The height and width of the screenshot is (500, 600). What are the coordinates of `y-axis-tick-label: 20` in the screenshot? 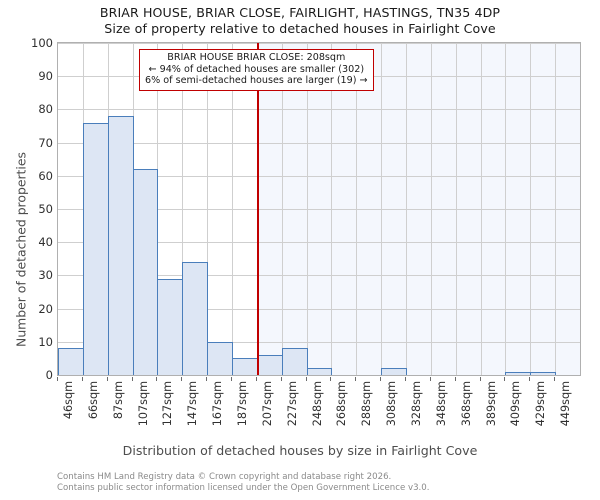 It's located at (45, 308).